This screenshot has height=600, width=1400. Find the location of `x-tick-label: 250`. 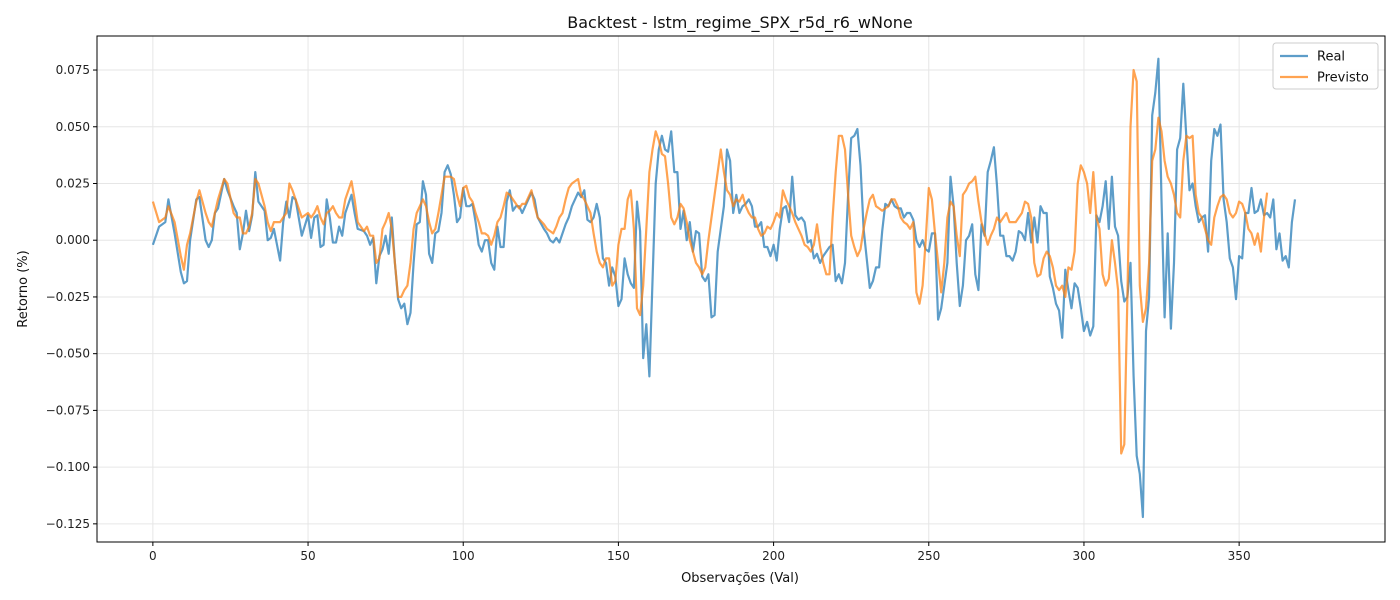

x-tick-label: 250 is located at coordinates (928, 556).